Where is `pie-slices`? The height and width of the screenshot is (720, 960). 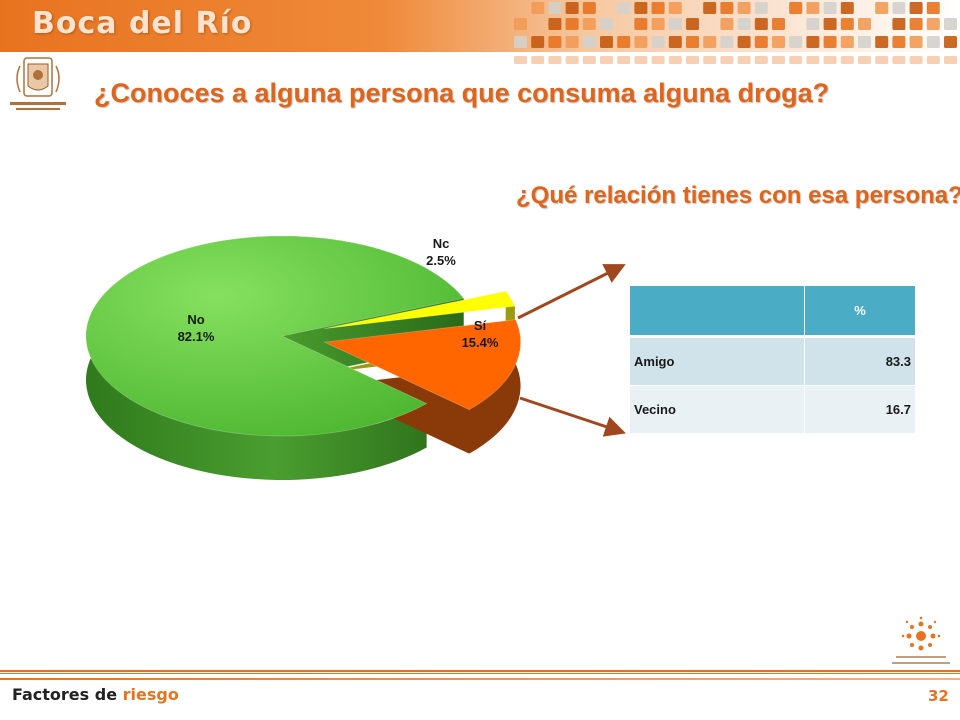
pie-slices is located at coordinates (303, 336).